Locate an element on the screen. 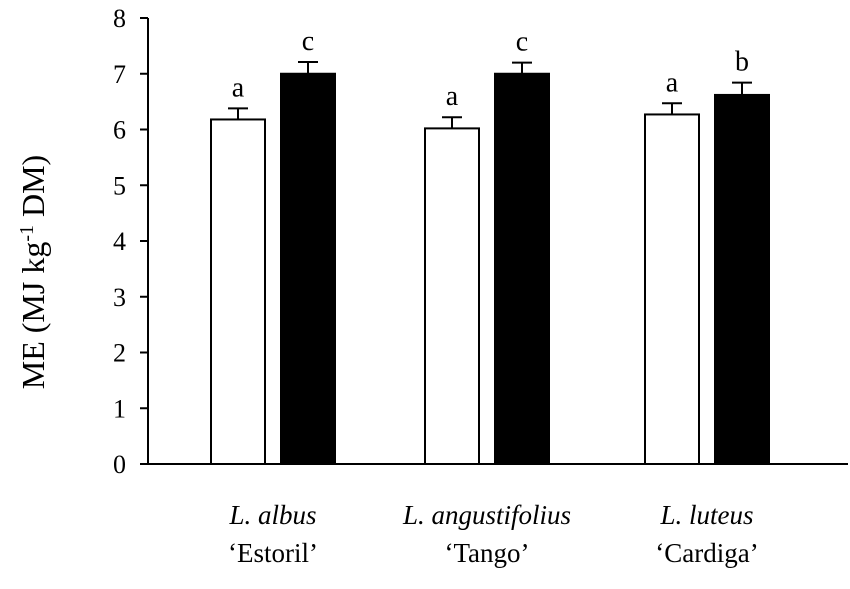  bar-s1-c2 is located at coordinates (452, 296).